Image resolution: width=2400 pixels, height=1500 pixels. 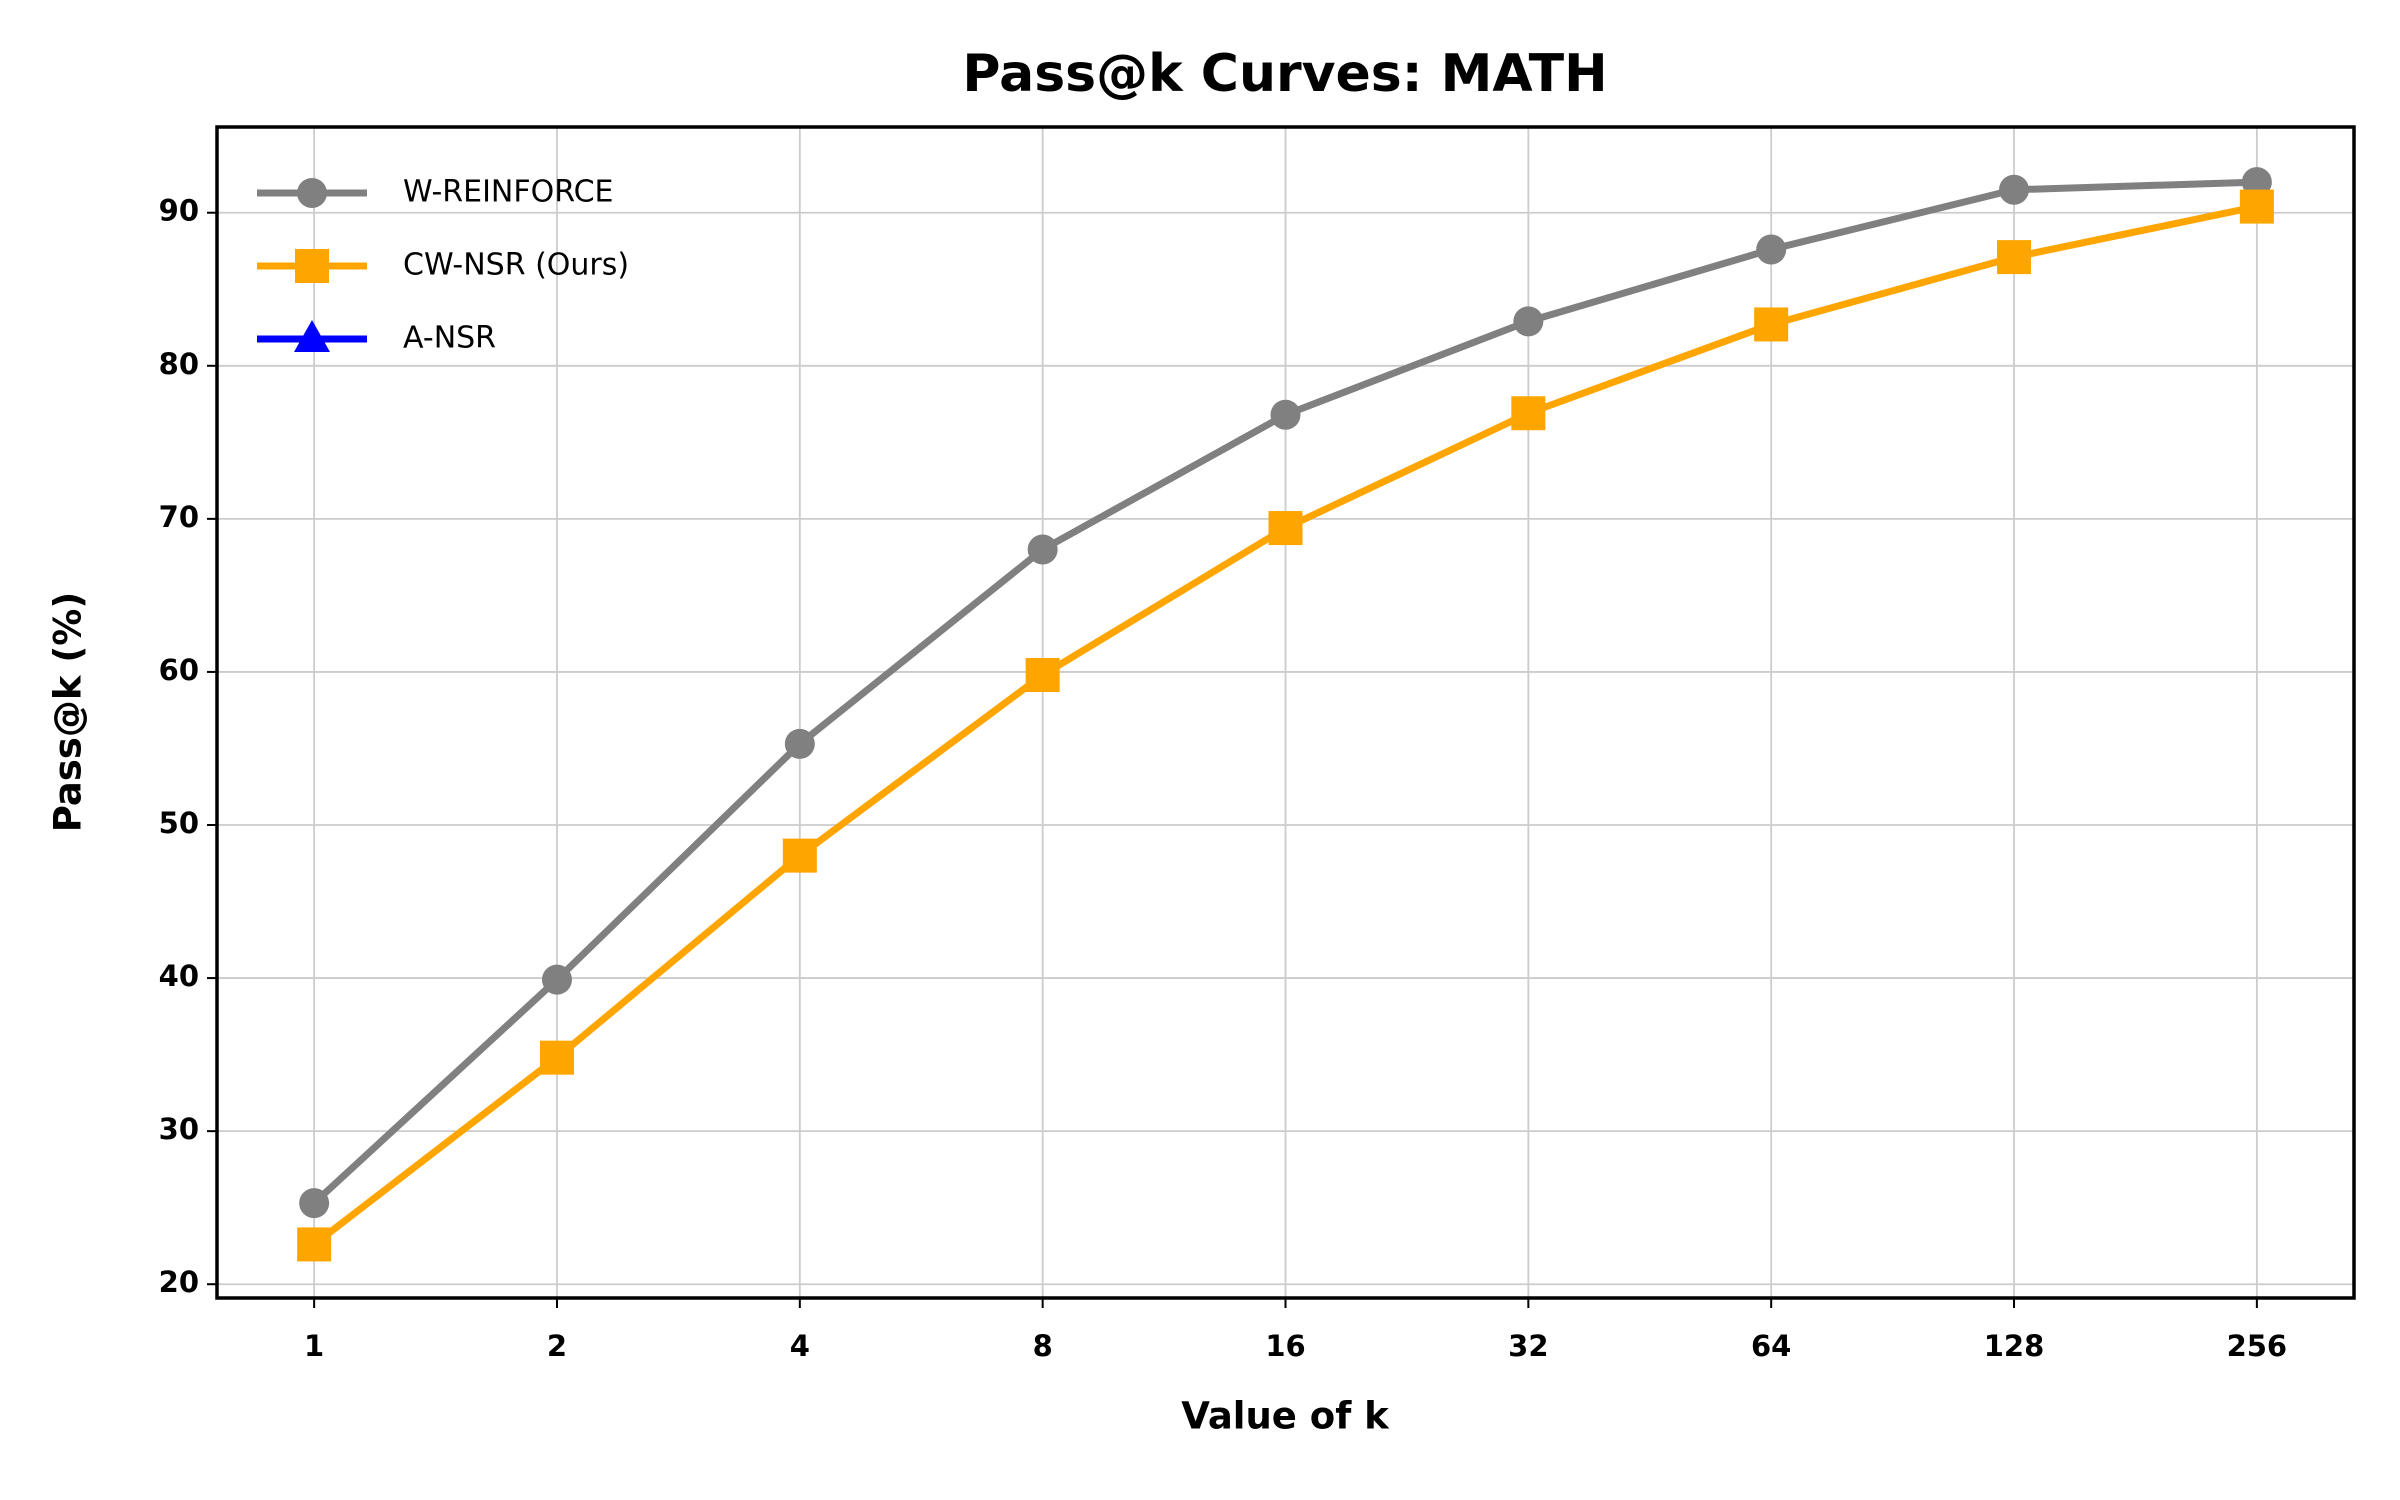 What do you see at coordinates (1771, 1346) in the screenshot?
I see `x-tick-label: 64` at bounding box center [1771, 1346].